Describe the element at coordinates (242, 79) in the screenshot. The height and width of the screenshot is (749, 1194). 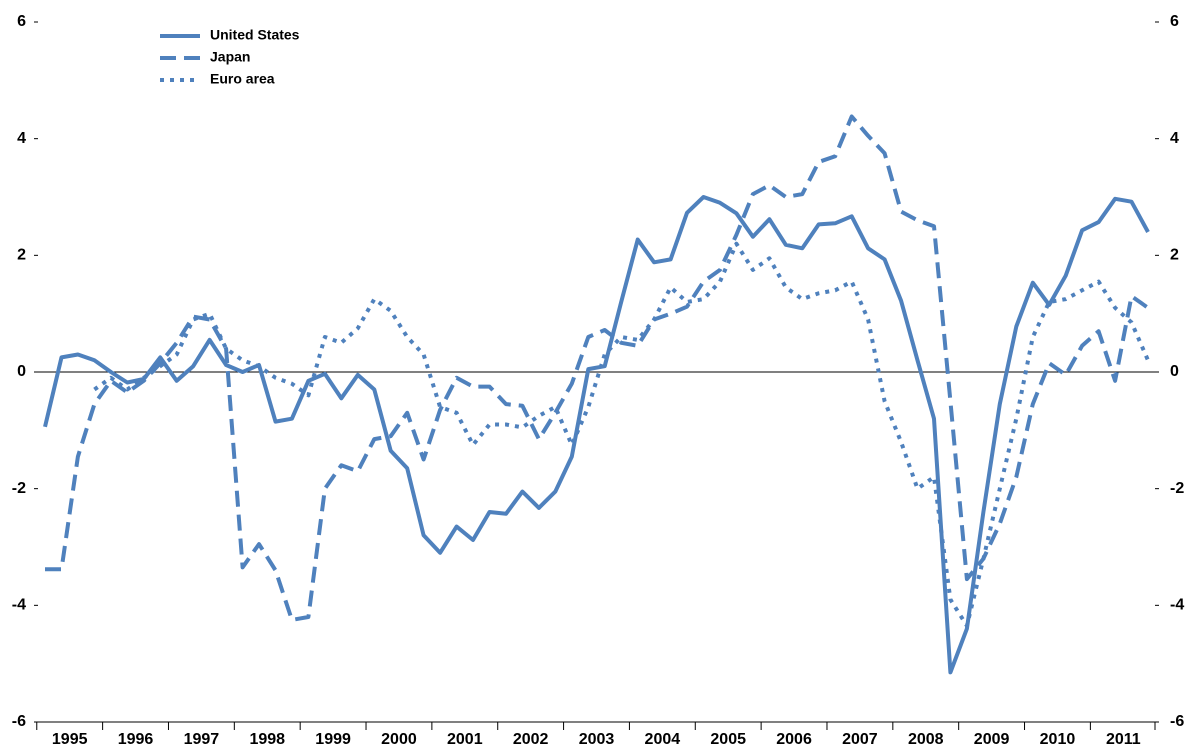
I see `legend-label: Euro area` at that location.